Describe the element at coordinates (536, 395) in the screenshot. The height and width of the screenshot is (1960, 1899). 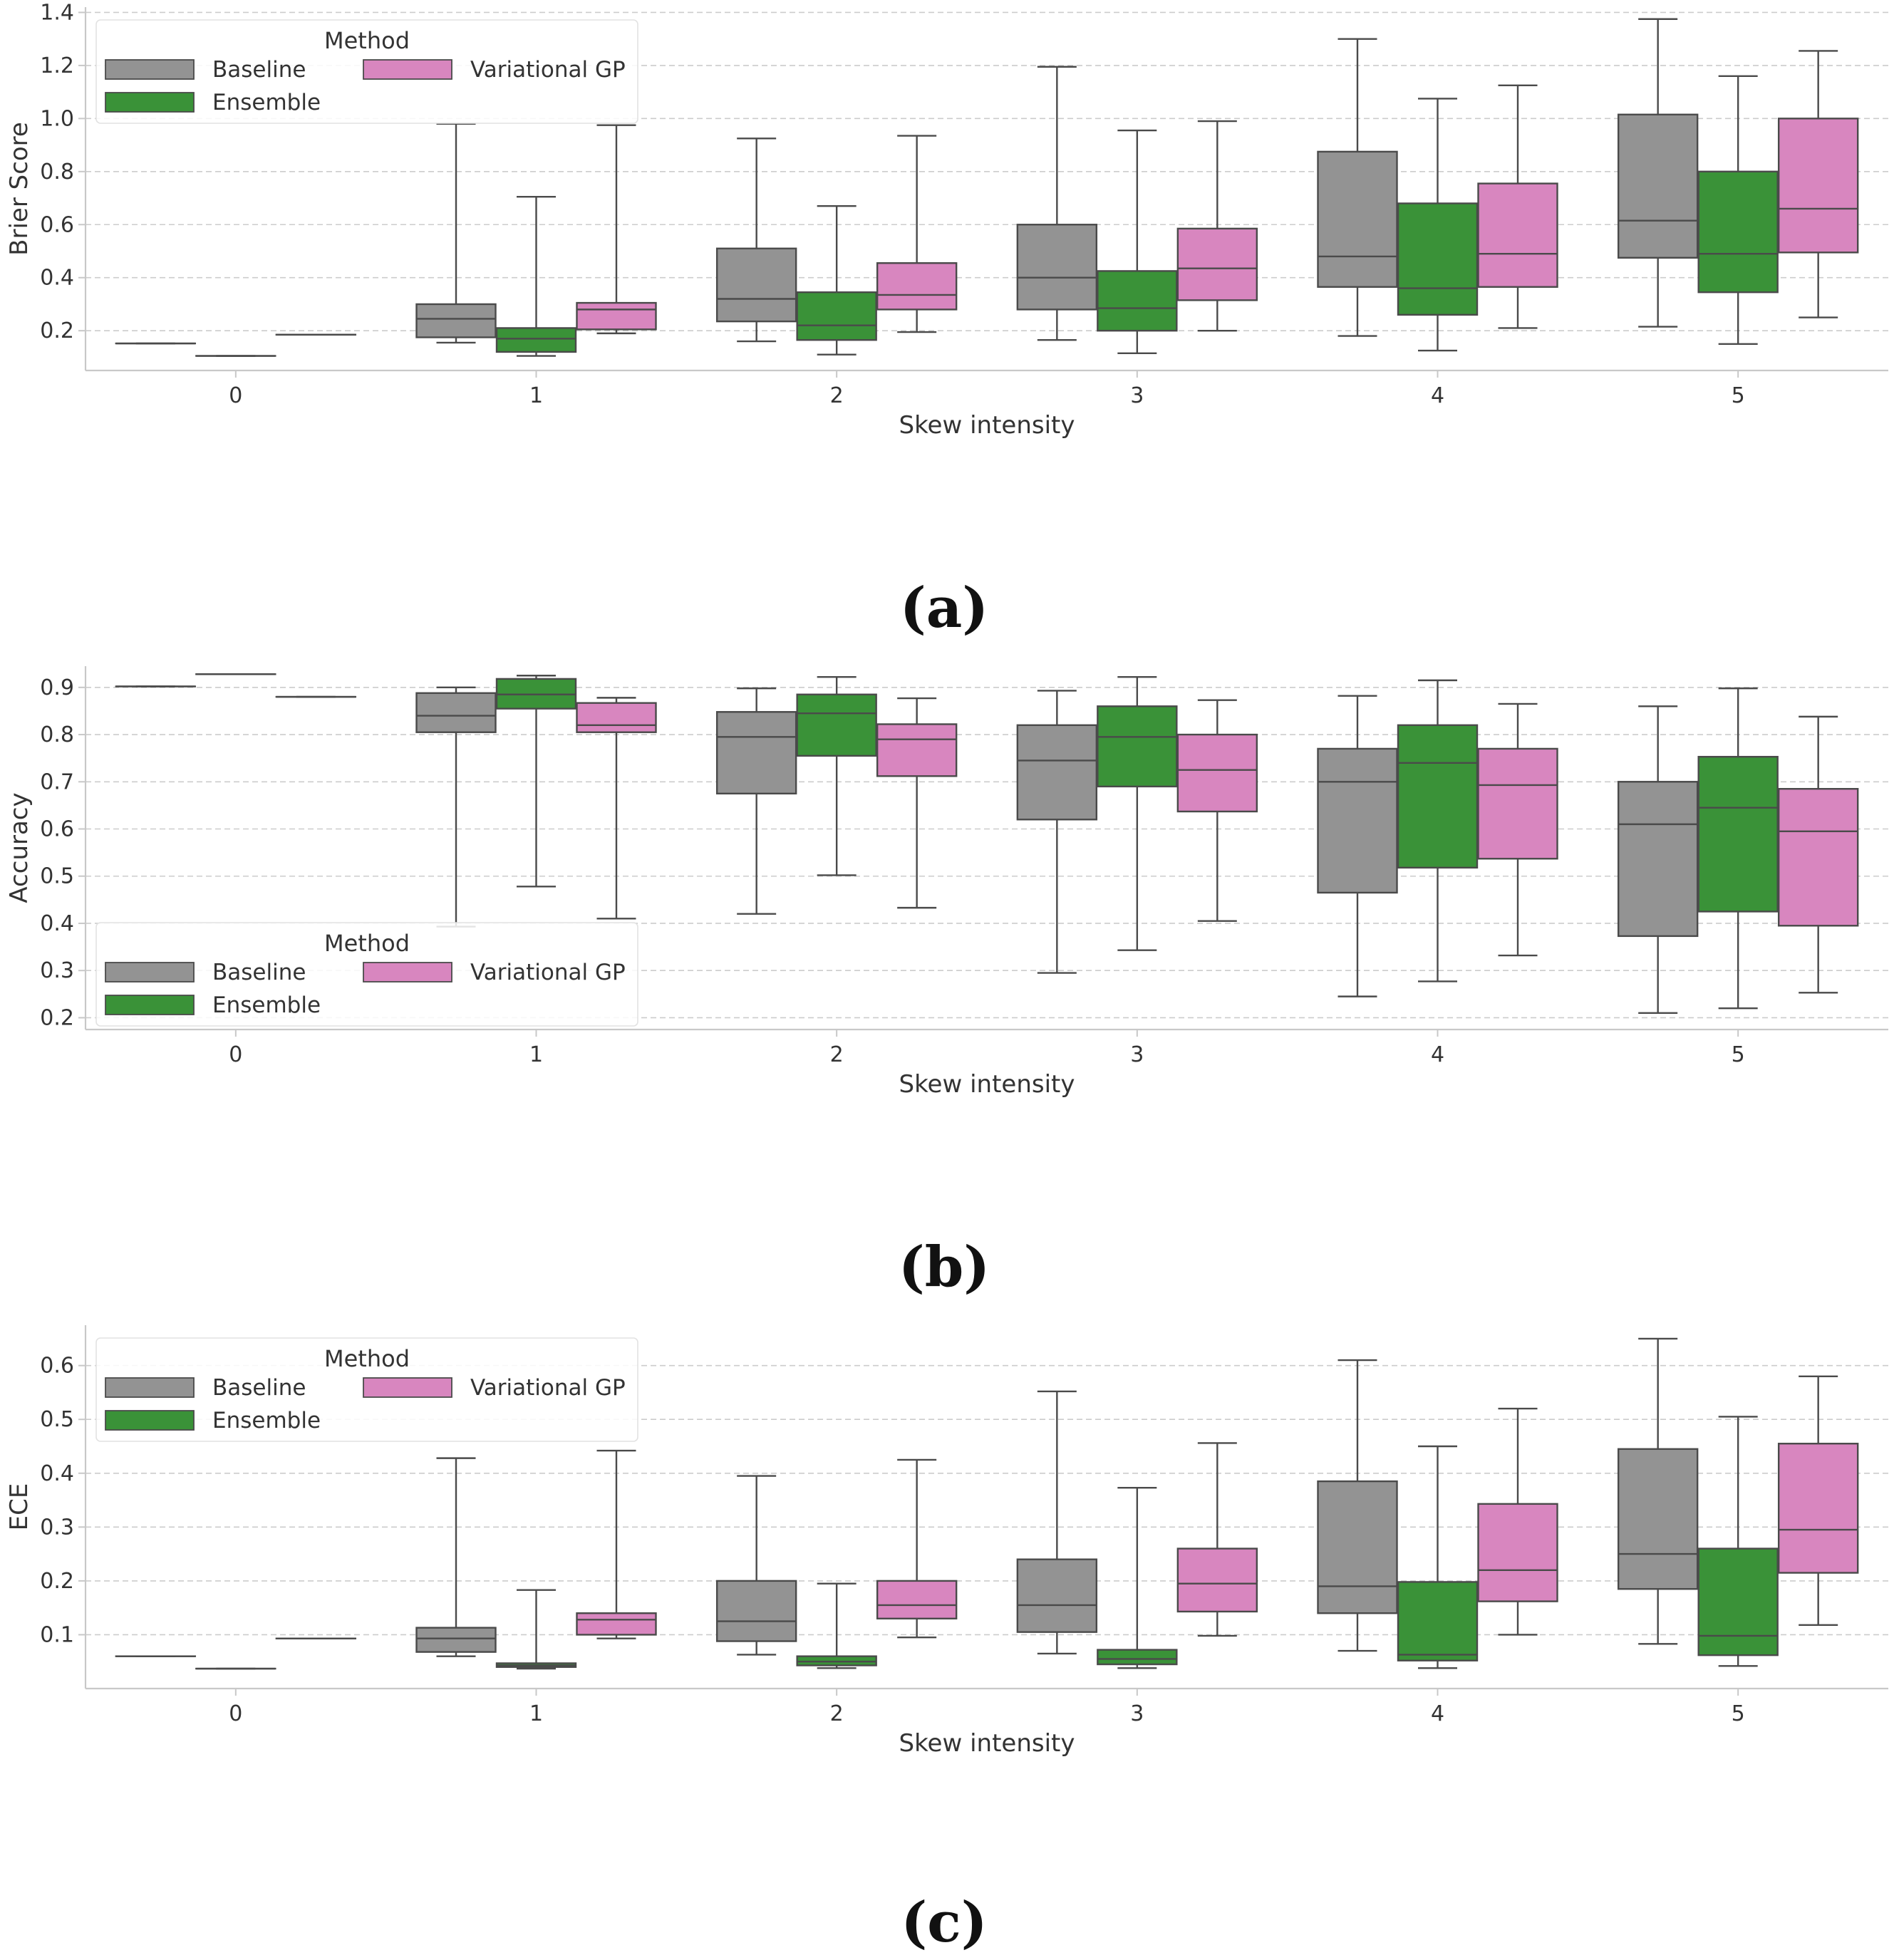
I see `panel-a-x-tick-label: 1` at that location.